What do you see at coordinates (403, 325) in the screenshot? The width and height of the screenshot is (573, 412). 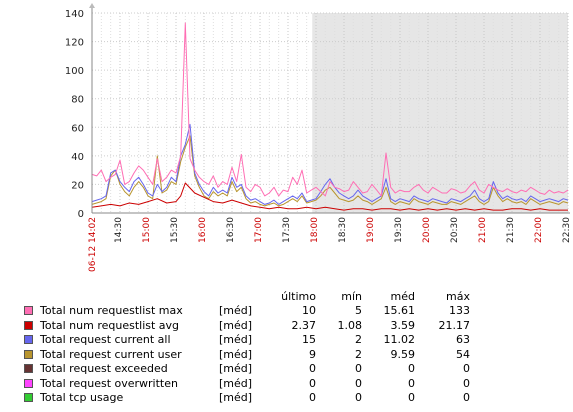 I see `legend-value-avg: 3.59` at bounding box center [403, 325].